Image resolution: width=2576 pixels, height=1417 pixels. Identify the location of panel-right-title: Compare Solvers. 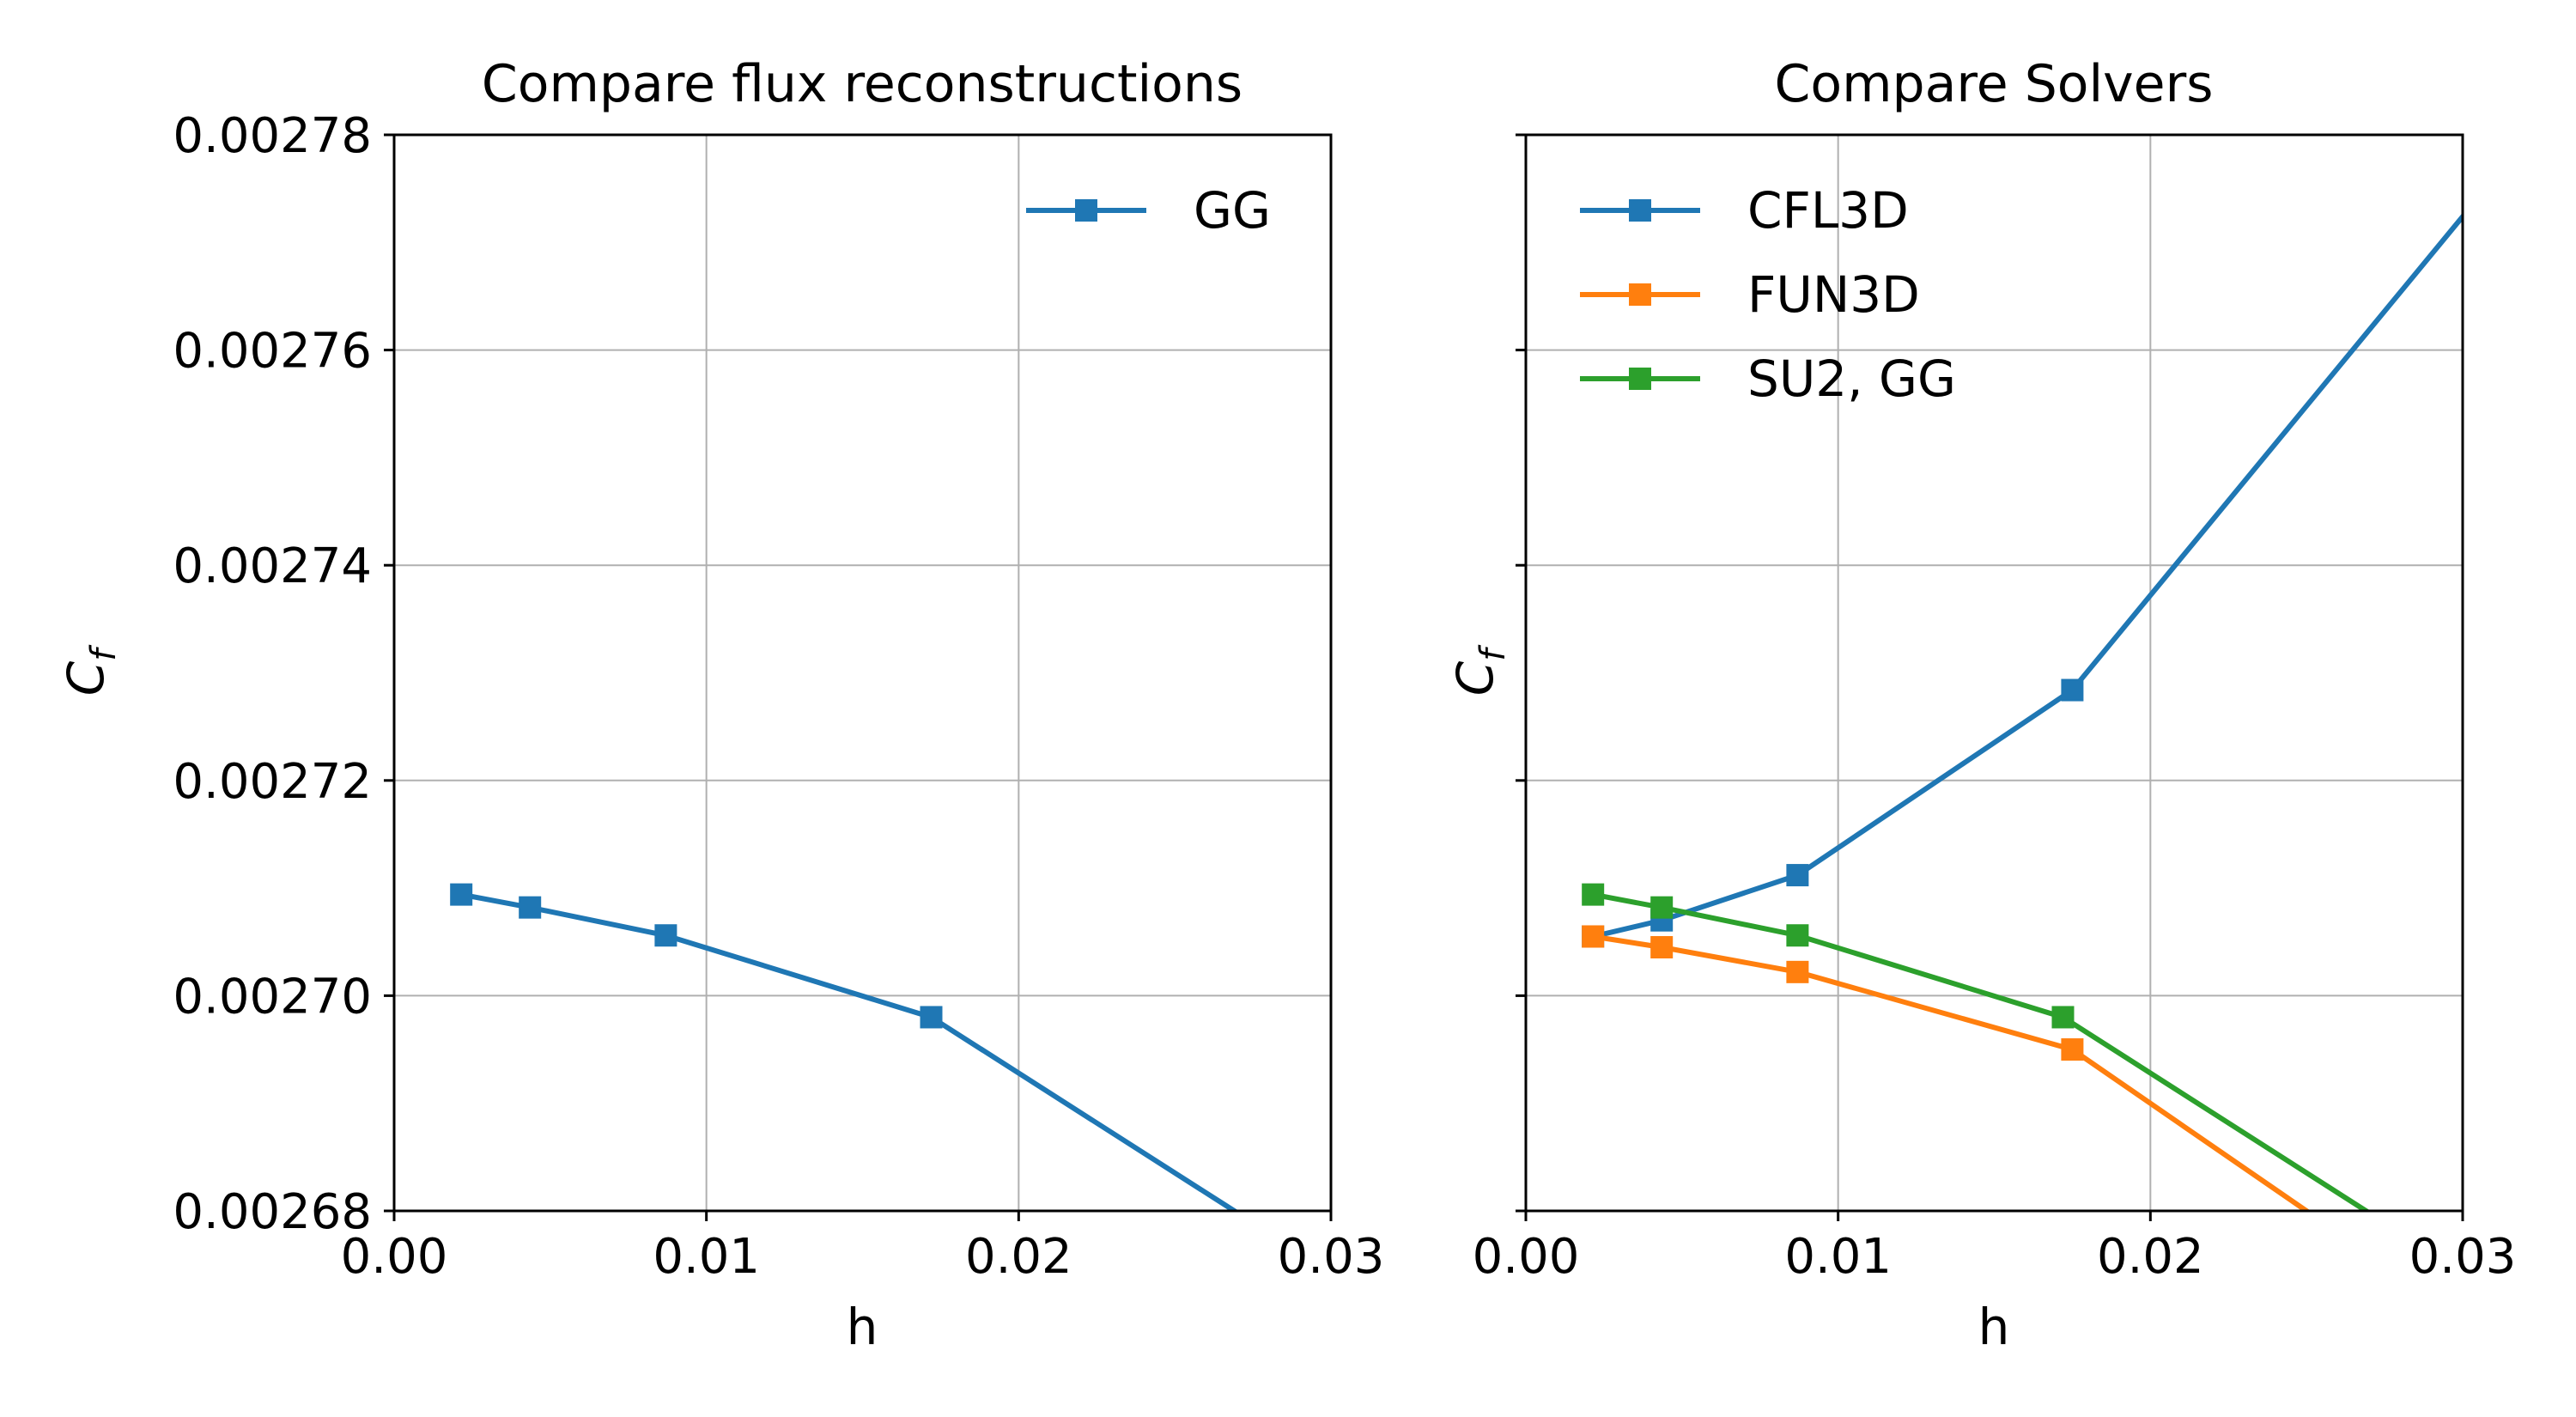
(1994, 84).